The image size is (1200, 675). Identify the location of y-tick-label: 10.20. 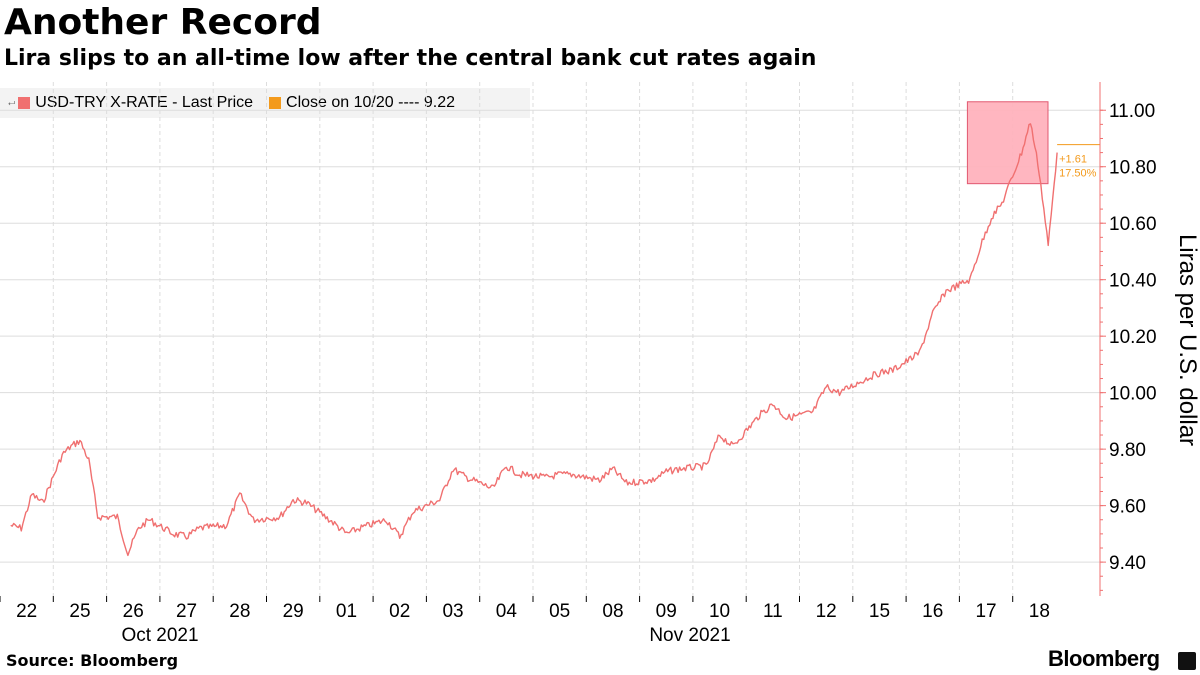
(1133, 337).